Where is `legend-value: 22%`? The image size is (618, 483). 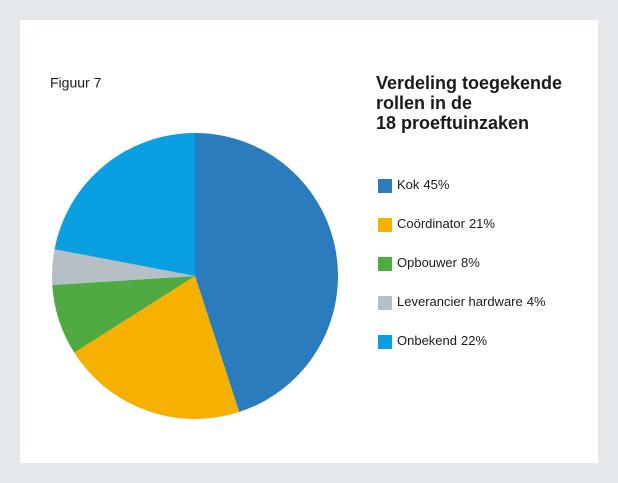
legend-value: 22% is located at coordinates (474, 340).